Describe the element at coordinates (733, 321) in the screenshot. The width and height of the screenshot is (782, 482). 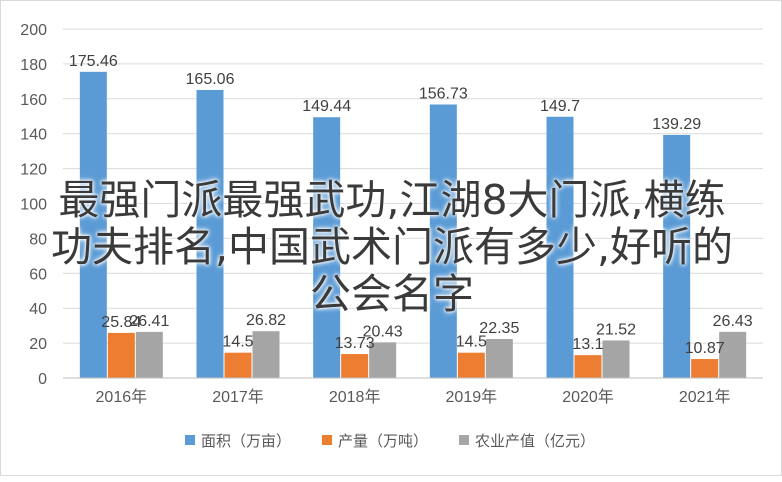
I see `data-label-2-5: 26.43` at that location.